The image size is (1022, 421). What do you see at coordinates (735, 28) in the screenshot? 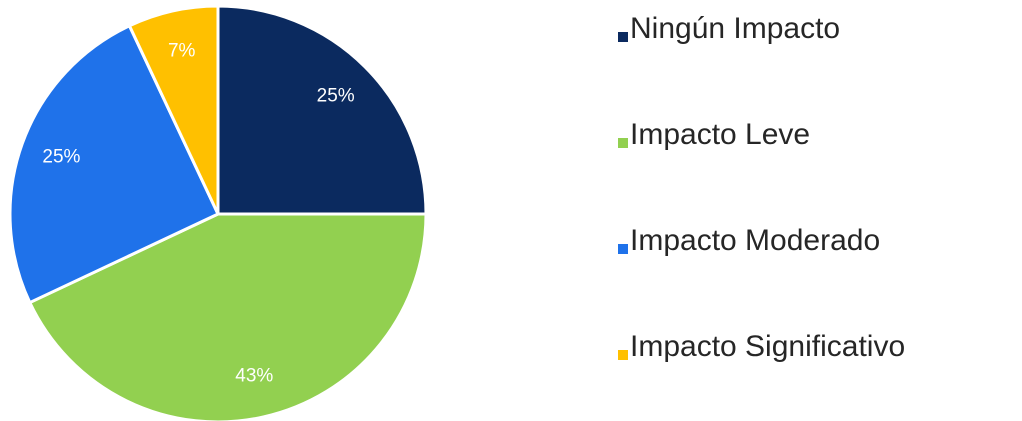
I see `legend-label: Ningún Impacto` at bounding box center [735, 28].